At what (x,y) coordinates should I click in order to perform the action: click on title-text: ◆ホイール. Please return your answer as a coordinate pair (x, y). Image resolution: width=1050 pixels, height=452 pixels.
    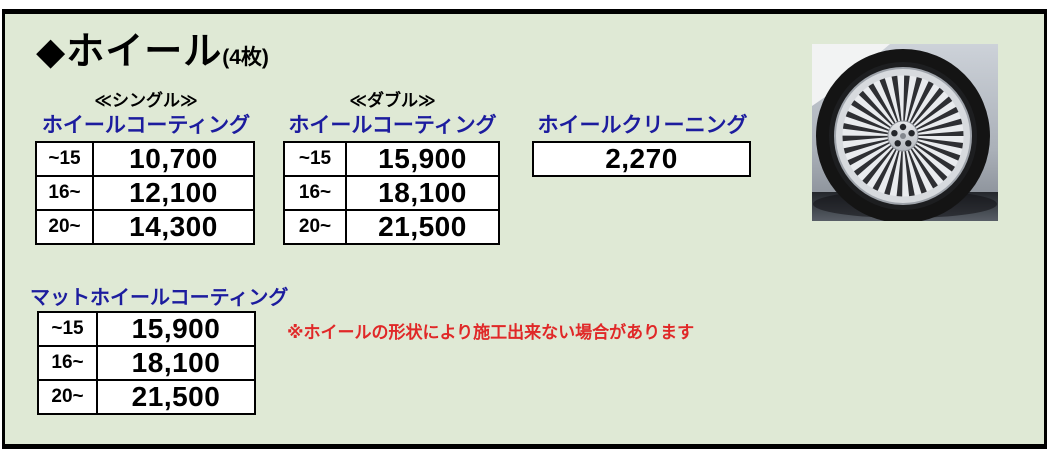
    Looking at the image, I should click on (129, 52).